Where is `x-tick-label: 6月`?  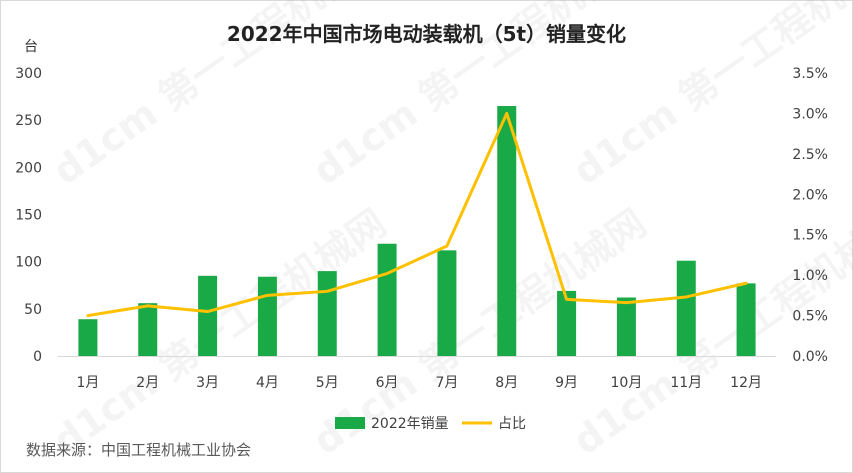 x-tick-label: 6月 is located at coordinates (387, 383).